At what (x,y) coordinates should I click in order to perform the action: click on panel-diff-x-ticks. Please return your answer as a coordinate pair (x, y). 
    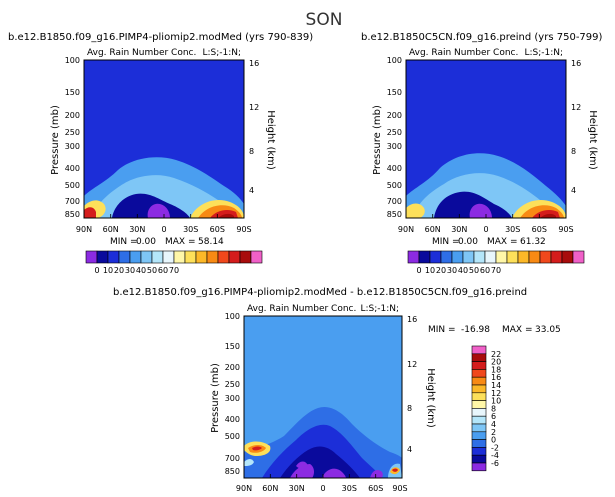
    Looking at the image, I should click on (323, 476).